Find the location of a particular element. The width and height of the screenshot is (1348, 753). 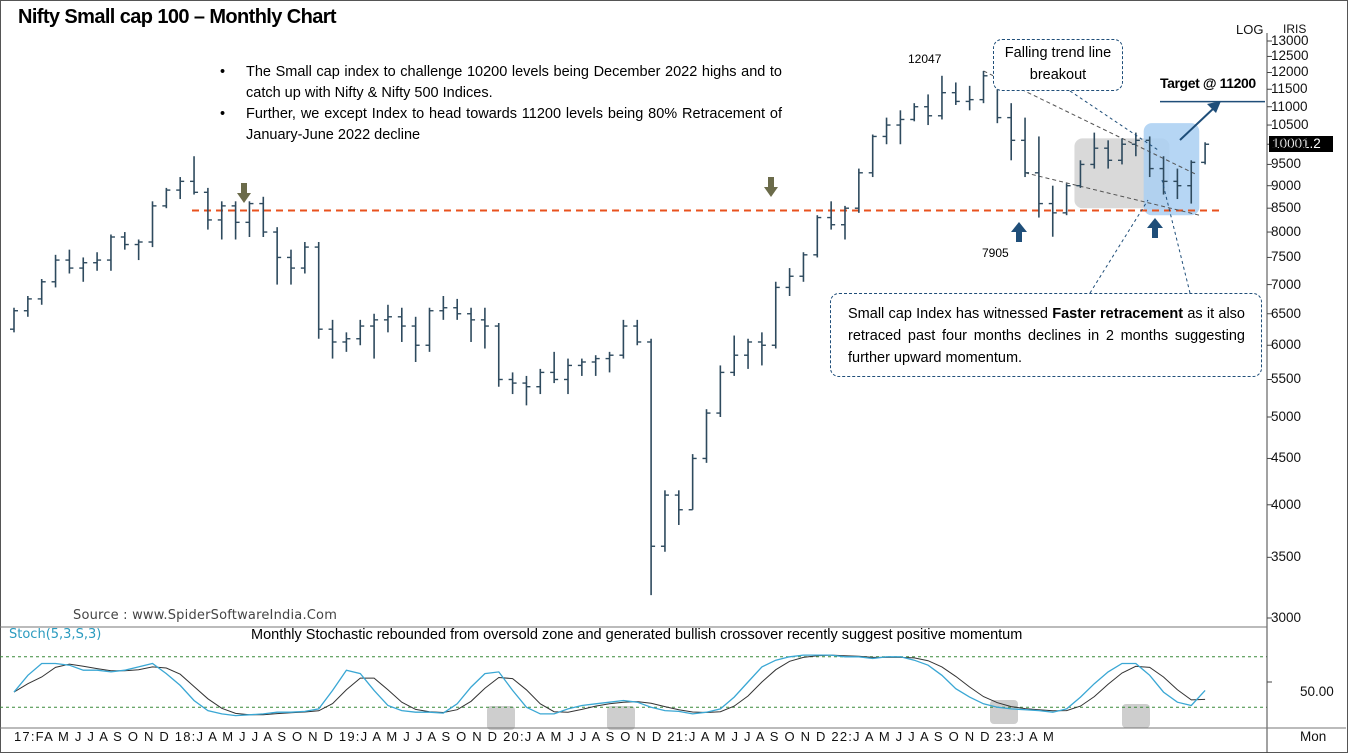

iris-label: IRIS is located at coordinates (1295, 29).